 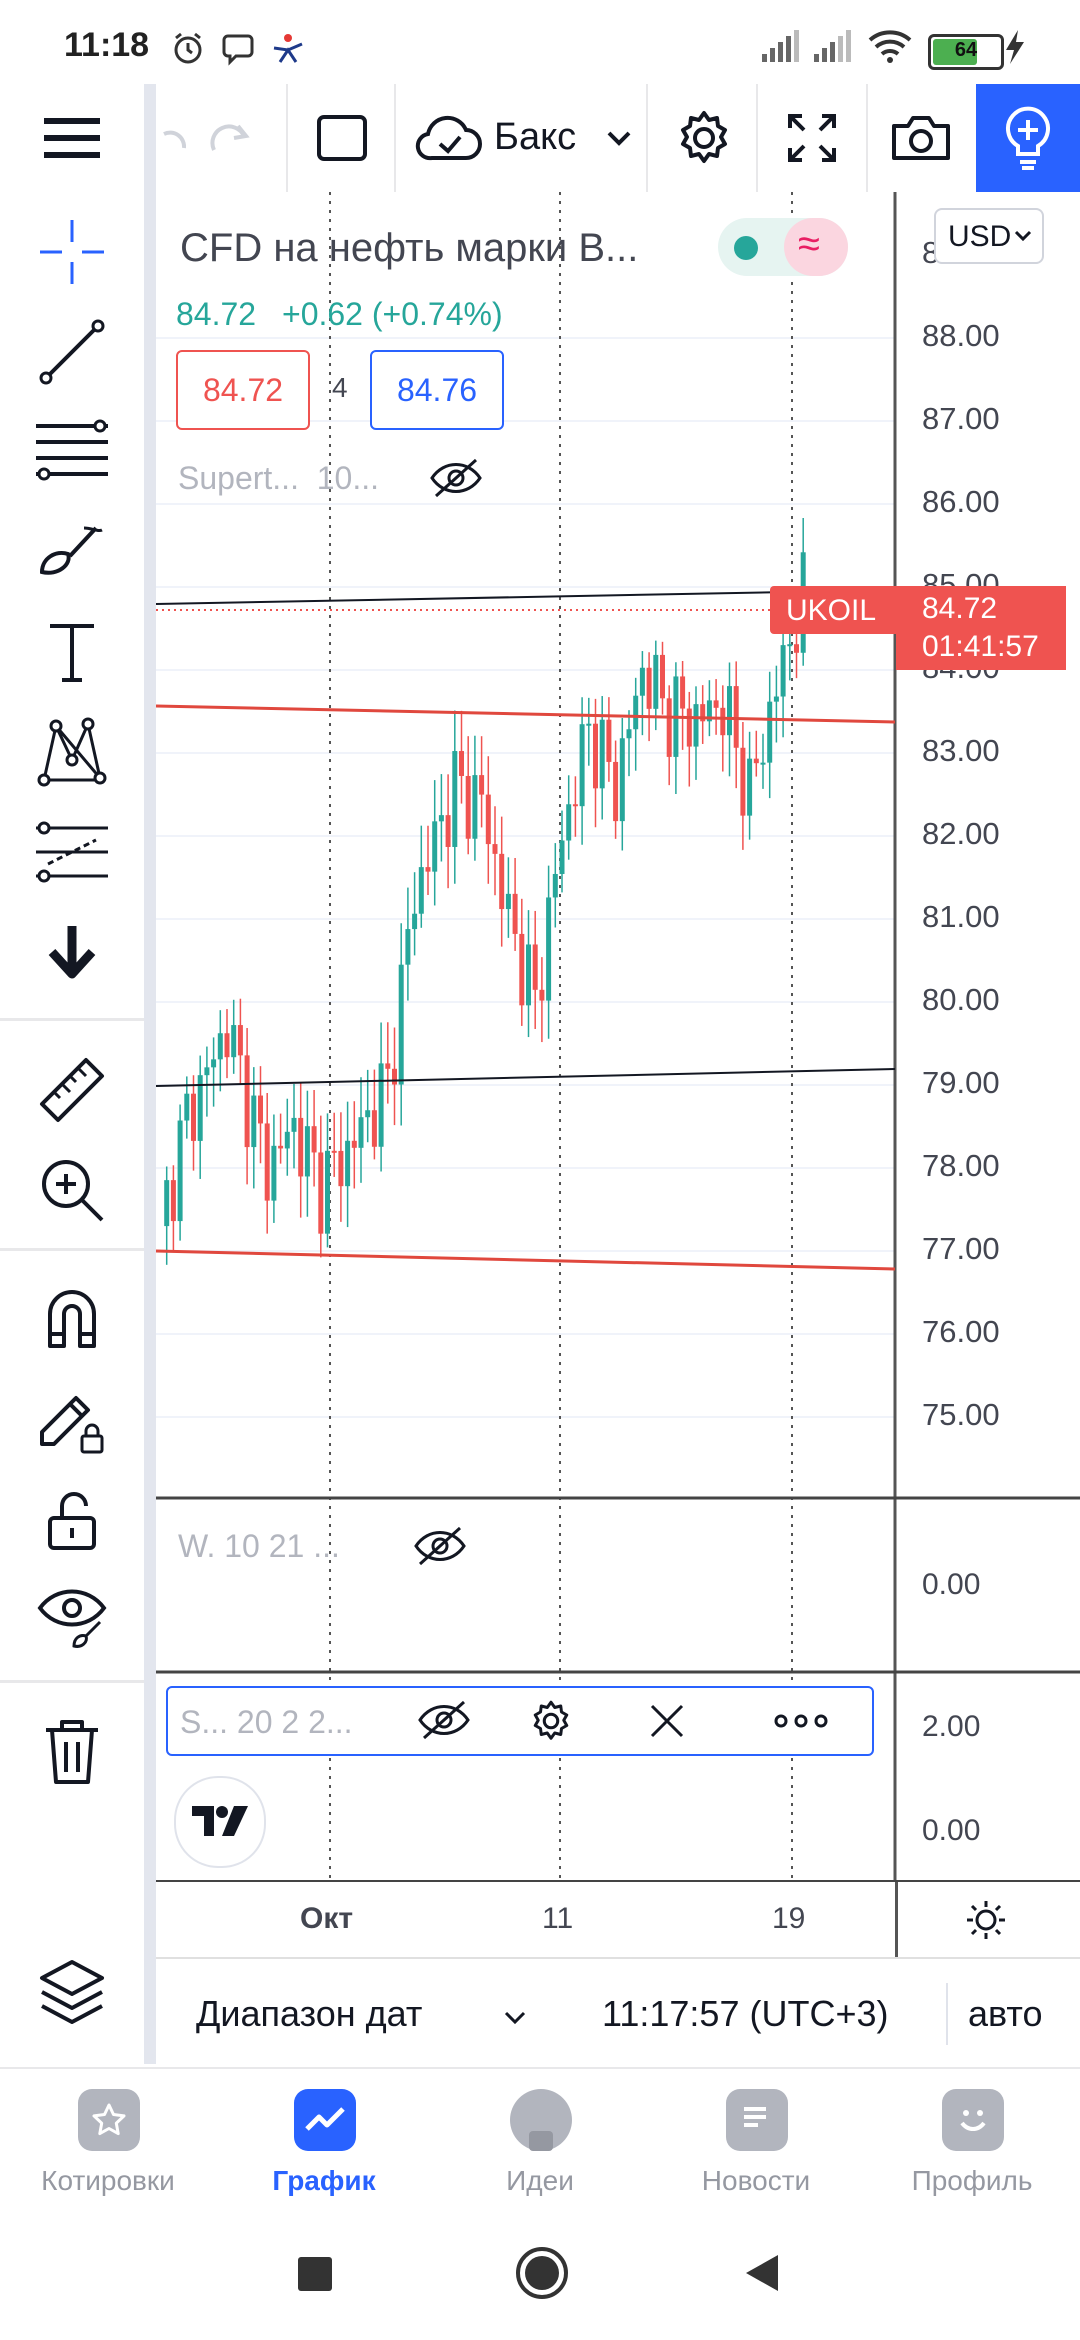 What do you see at coordinates (1005, 2013) in the screenshot?
I see `auto-scale-button: авто` at bounding box center [1005, 2013].